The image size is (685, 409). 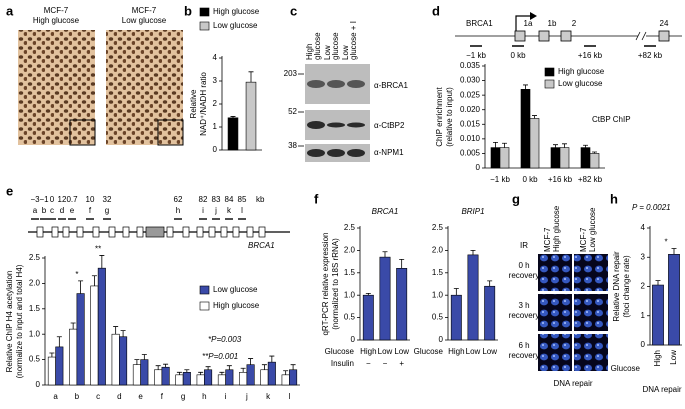 What do you see at coordinates (626, 286) in the screenshot?
I see `y-axis-label: (foci change rate)` at bounding box center [626, 286].